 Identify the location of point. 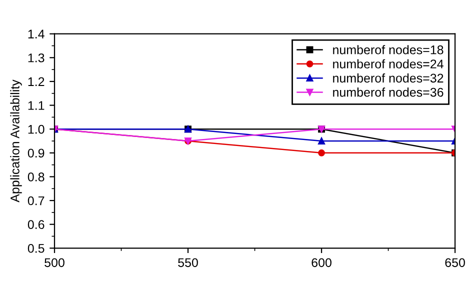
(322, 152).